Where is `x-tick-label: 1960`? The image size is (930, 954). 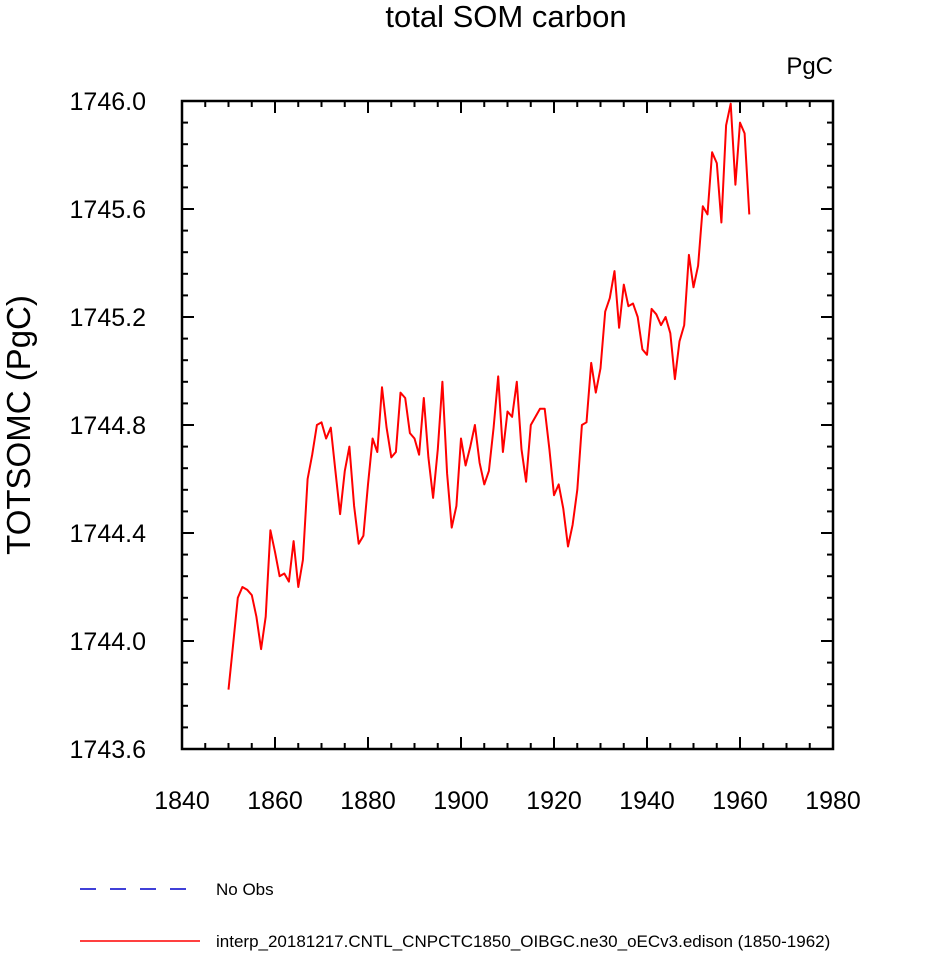 x-tick-label: 1960 is located at coordinates (740, 801).